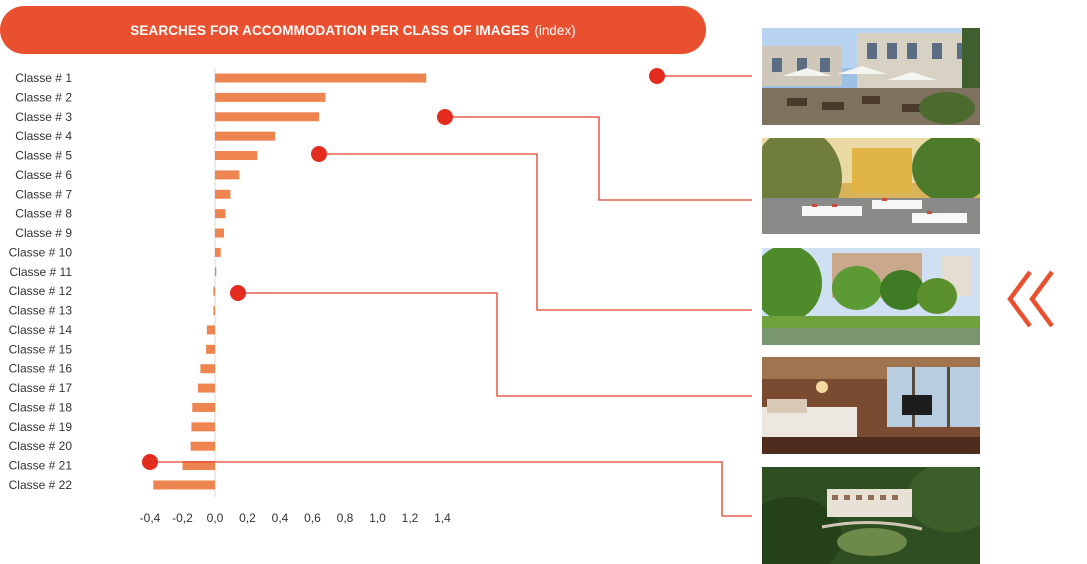 Image resolution: width=1087 pixels, height=564 pixels. Describe the element at coordinates (182, 518) in the screenshot. I see `x-tick-label-2: -0,2` at that location.